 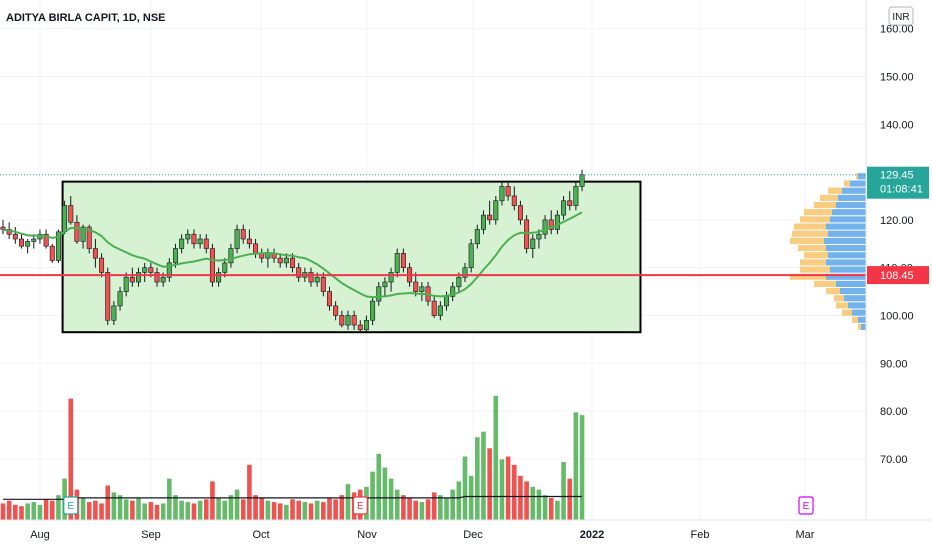 What do you see at coordinates (151, 535) in the screenshot?
I see `x-tick-label: Sep` at bounding box center [151, 535].